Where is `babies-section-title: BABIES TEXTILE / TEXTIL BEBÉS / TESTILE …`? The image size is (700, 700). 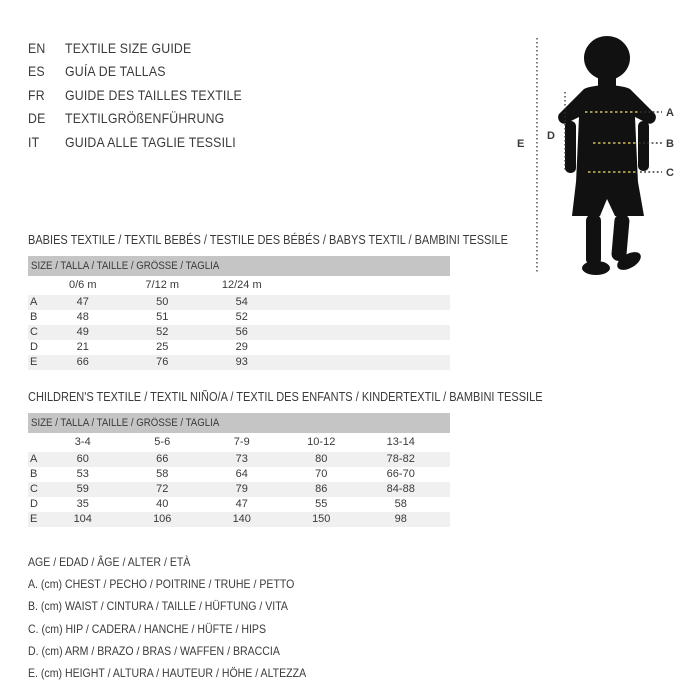
babies-section-title: BABIES TEXTILE / TEXTIL BEBÉS / TESTILE … is located at coordinates (268, 240).